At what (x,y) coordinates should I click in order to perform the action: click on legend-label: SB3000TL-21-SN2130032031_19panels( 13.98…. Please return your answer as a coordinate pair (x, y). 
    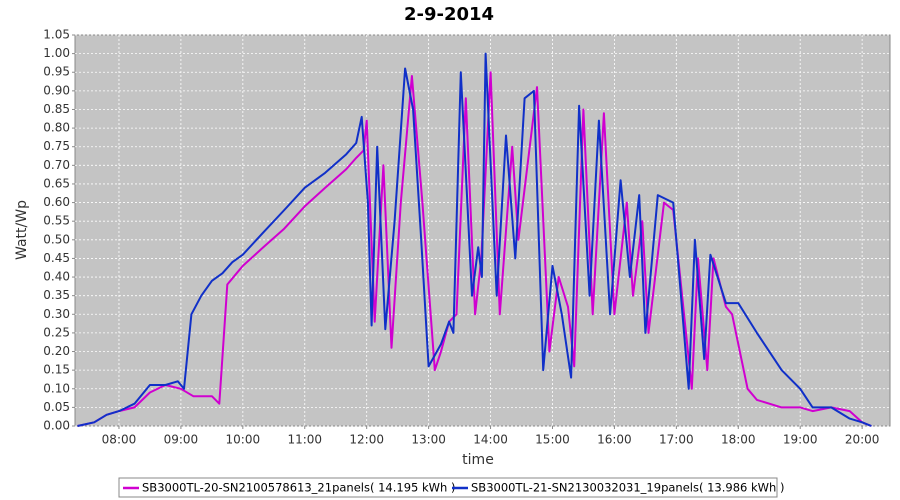
    Looking at the image, I should click on (627, 488).